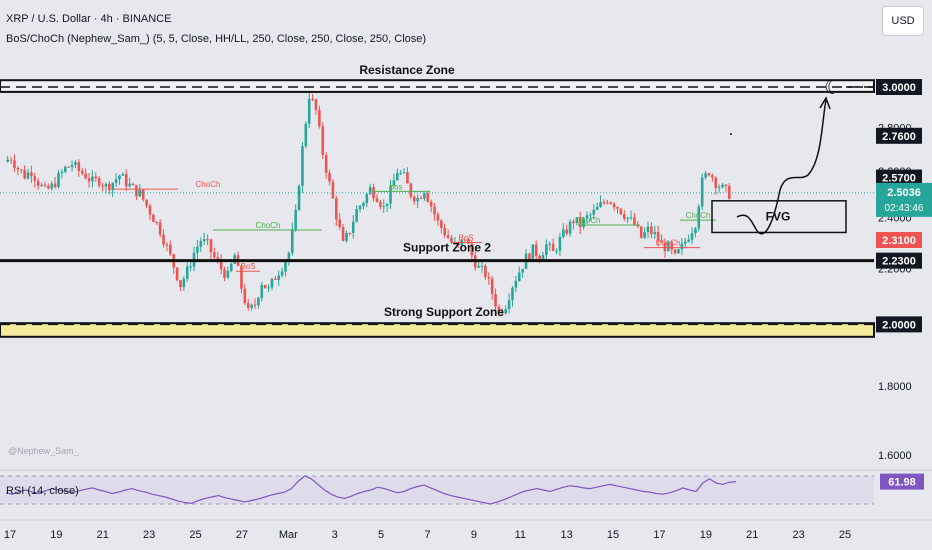  I want to click on rsi-series-line, so click(371, 490).